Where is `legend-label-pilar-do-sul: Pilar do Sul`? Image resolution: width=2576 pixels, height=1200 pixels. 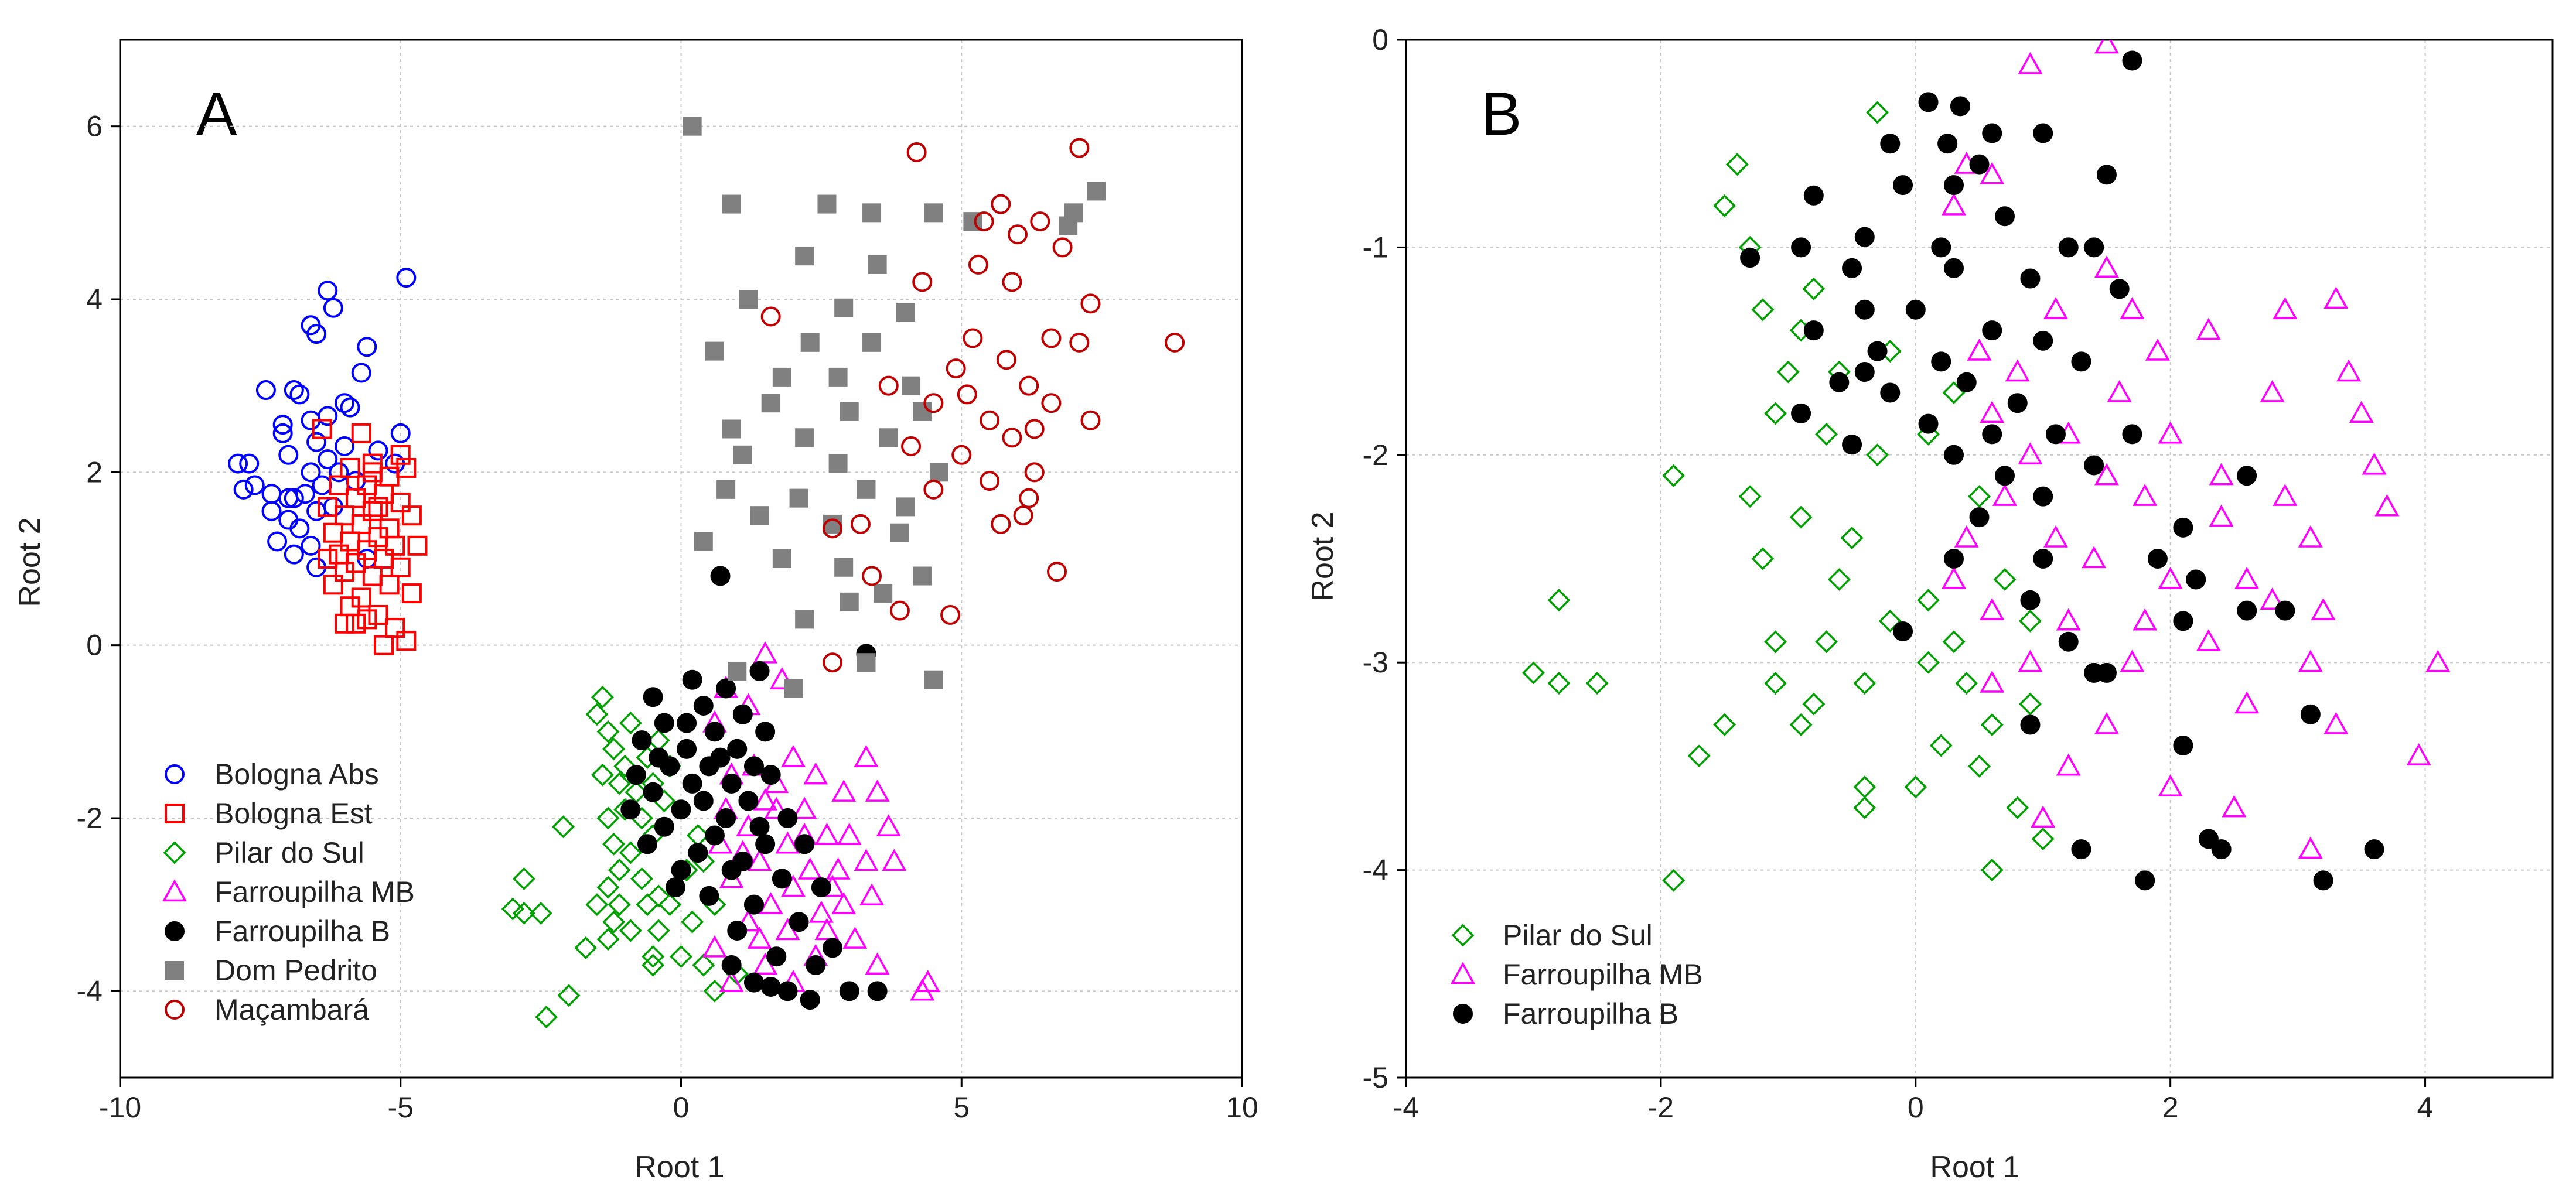
legend-label-pilar-do-sul: Pilar do Sul is located at coordinates (289, 852).